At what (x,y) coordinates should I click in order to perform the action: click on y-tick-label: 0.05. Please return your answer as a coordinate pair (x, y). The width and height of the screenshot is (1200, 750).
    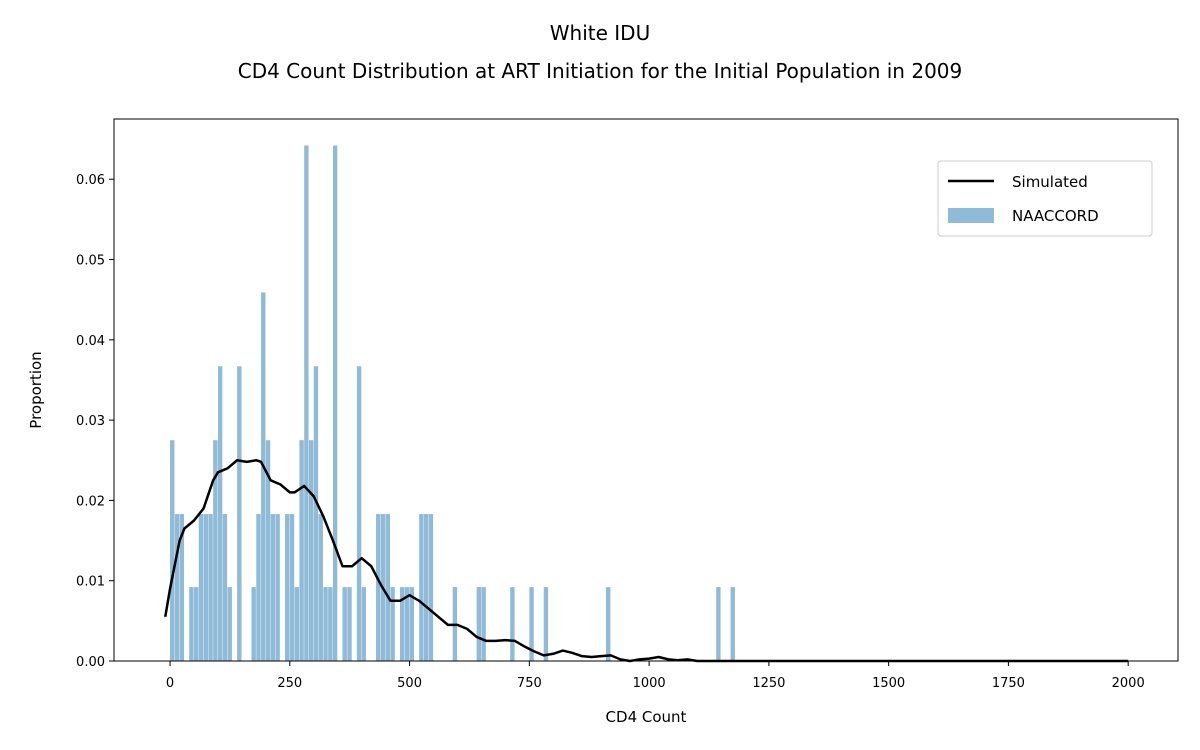
    Looking at the image, I should click on (90, 261).